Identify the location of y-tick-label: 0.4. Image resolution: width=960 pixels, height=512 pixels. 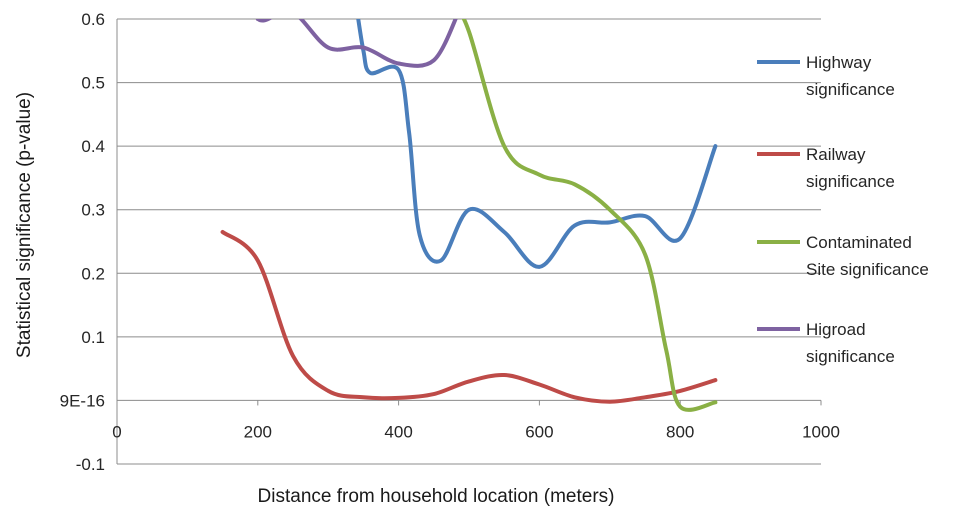
(93, 146).